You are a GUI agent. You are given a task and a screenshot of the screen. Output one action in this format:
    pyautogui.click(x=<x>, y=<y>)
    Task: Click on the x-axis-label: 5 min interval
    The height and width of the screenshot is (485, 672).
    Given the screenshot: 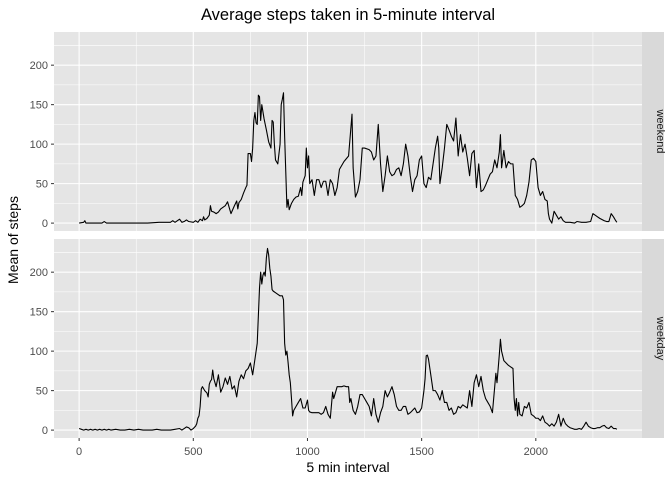 What is the action you would take?
    pyautogui.click(x=347, y=467)
    